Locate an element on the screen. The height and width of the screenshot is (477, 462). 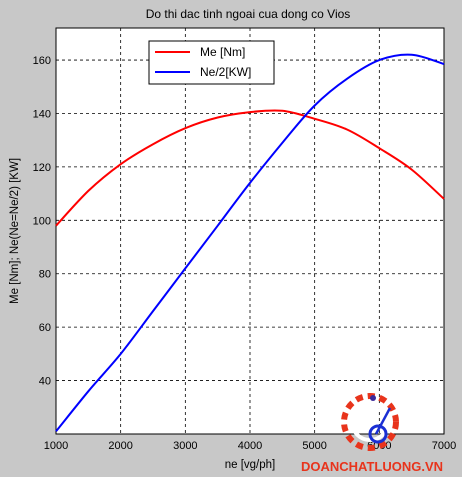
legend-label-ne: Ne/2[KW] is located at coordinates (225, 72).